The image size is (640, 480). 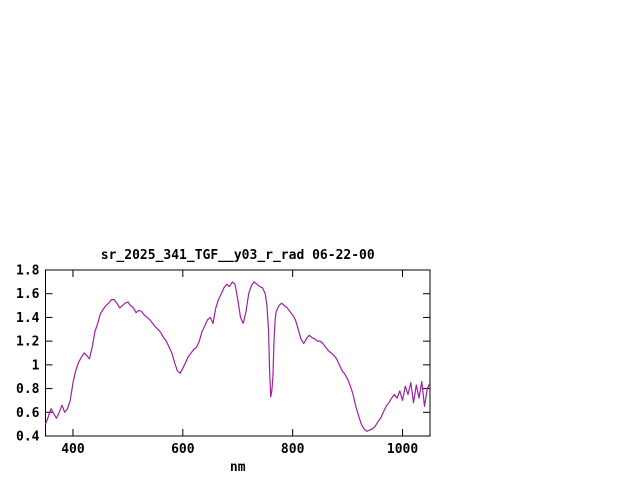 I want to click on x-tick-label: 400, so click(x=73, y=449).